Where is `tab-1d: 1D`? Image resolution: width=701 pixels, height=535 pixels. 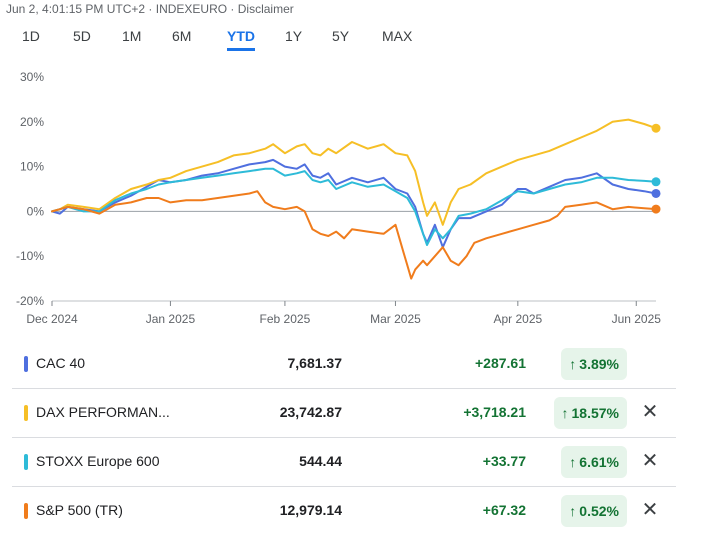 tab-1d: 1D is located at coordinates (31, 36).